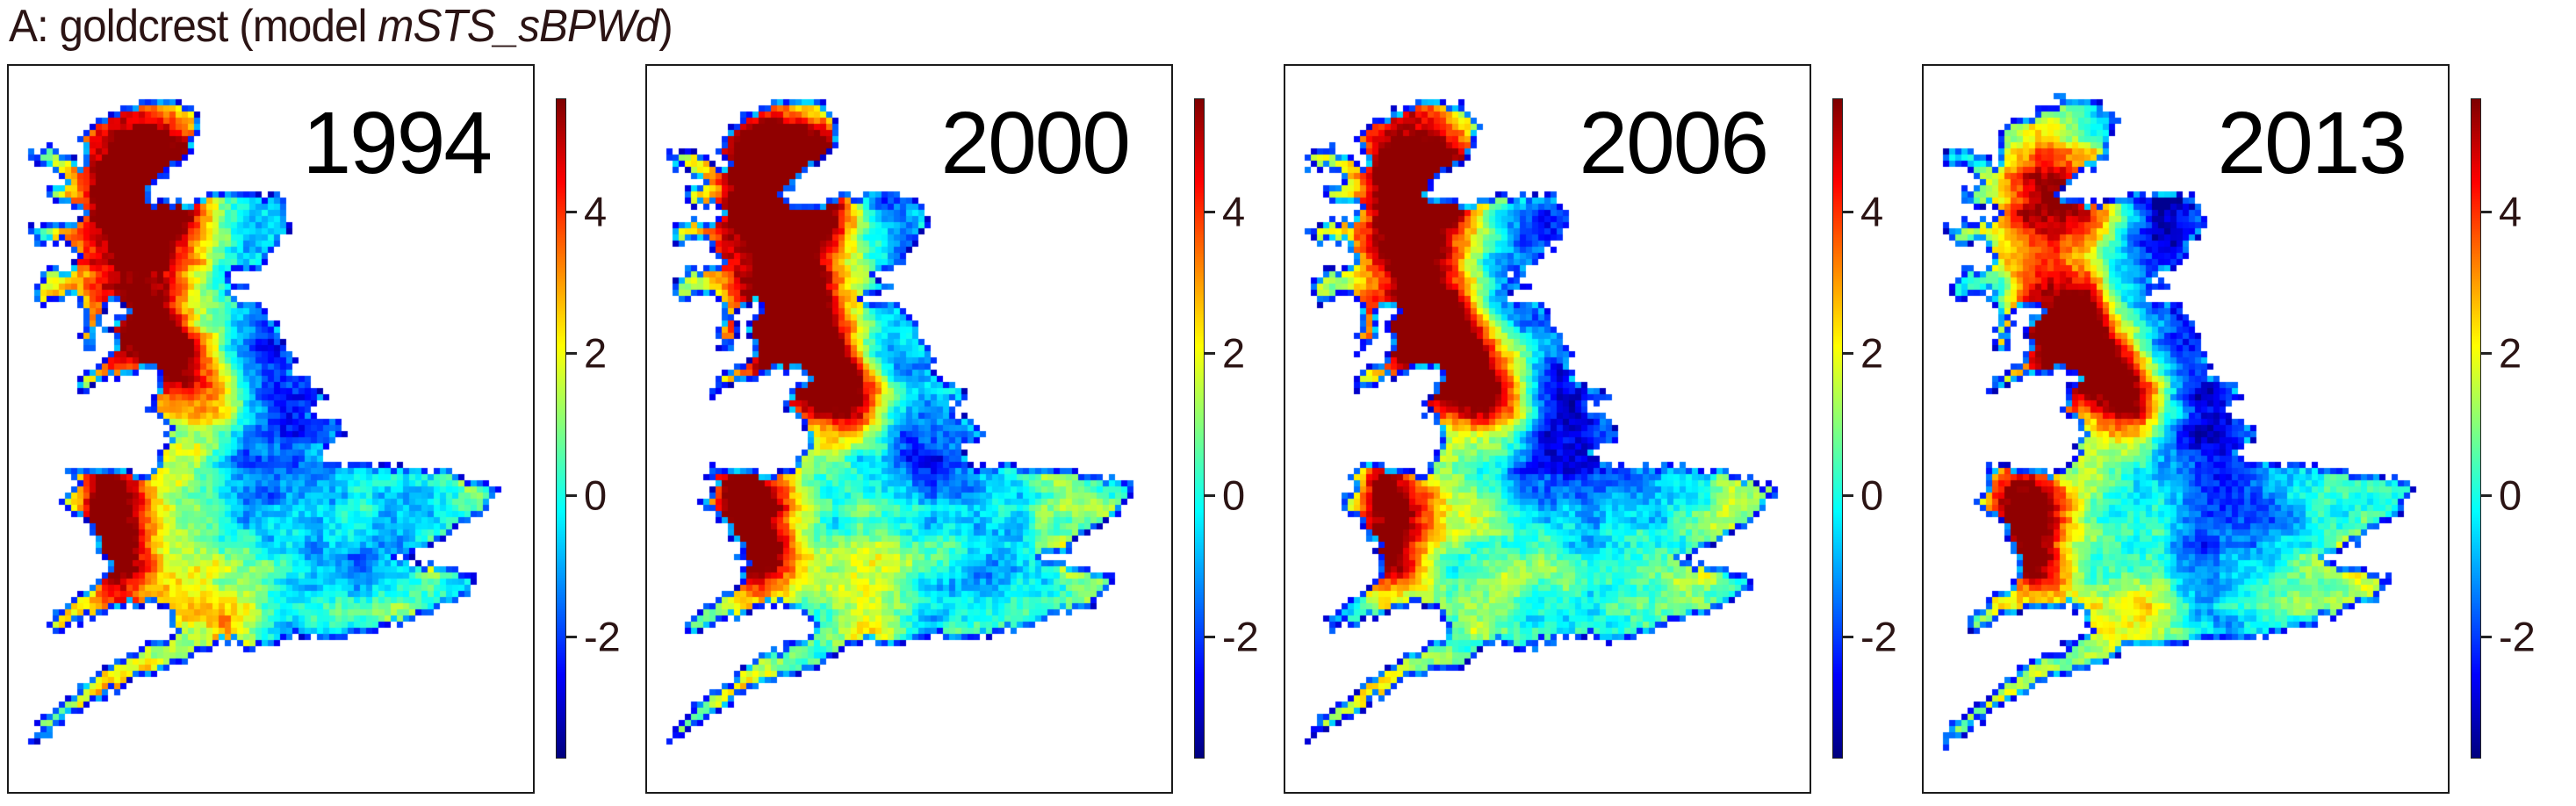 The image size is (2576, 806). I want to click on colorbar-1994: 4 2 0 -2, so click(604, 428).